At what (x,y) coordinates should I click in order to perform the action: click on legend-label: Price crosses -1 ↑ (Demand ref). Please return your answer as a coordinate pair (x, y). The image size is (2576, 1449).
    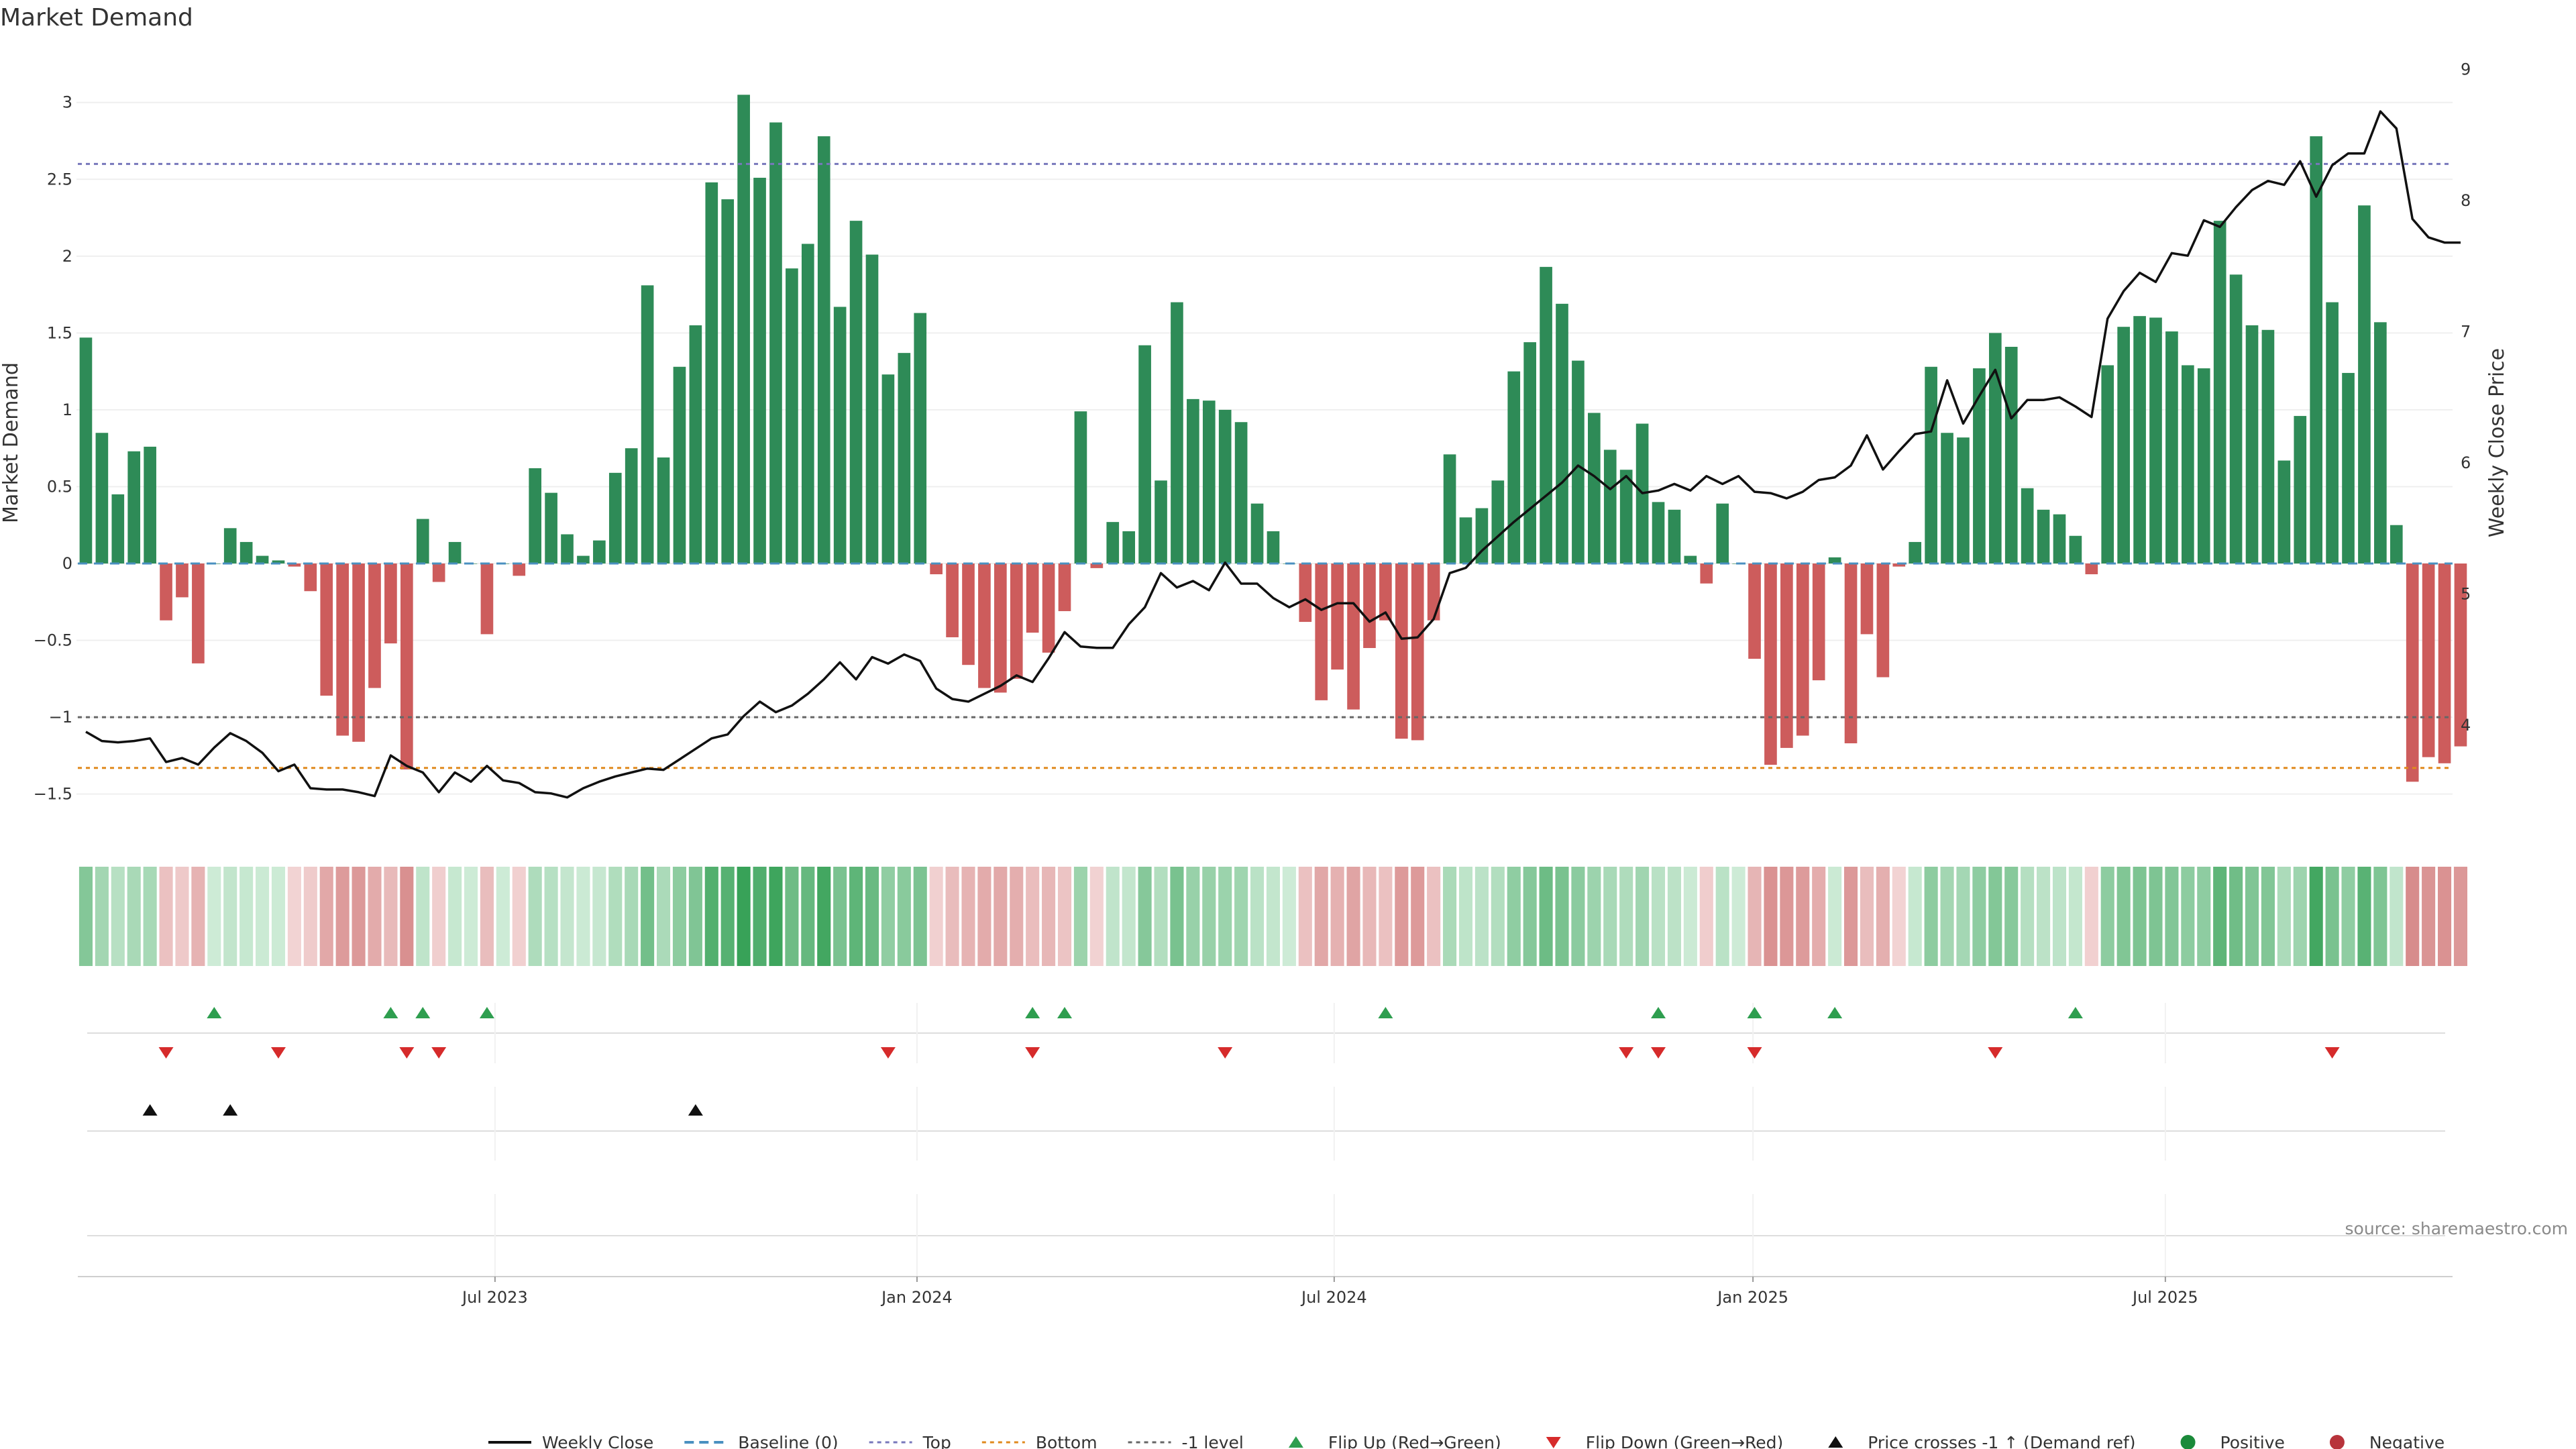
    Looking at the image, I should click on (2001, 1441).